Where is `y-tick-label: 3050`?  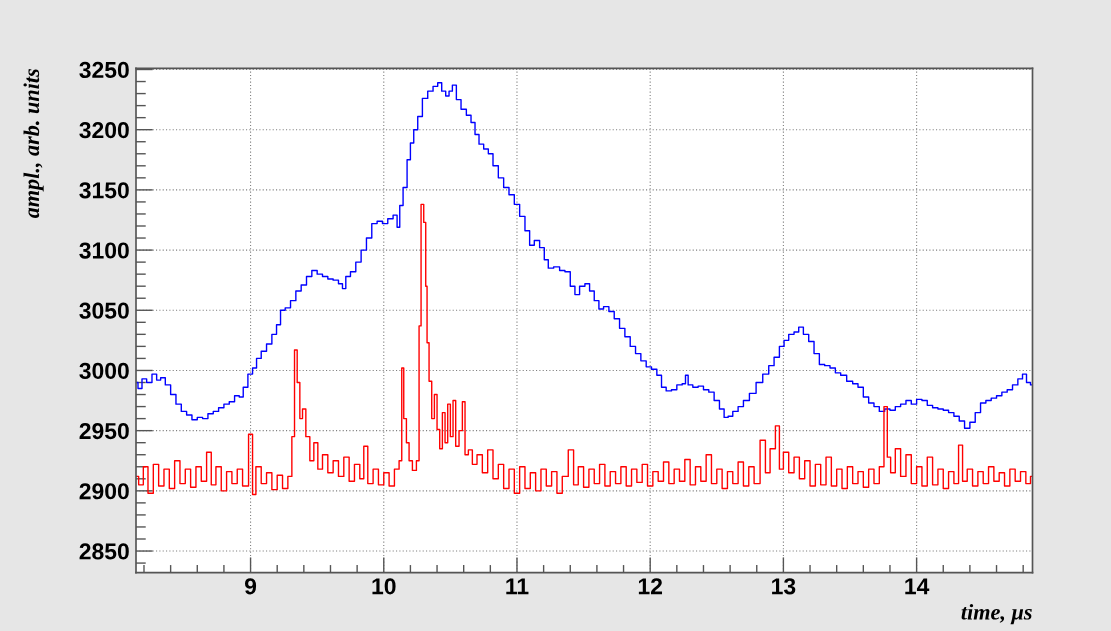 y-tick-label: 3050 is located at coordinates (104, 310).